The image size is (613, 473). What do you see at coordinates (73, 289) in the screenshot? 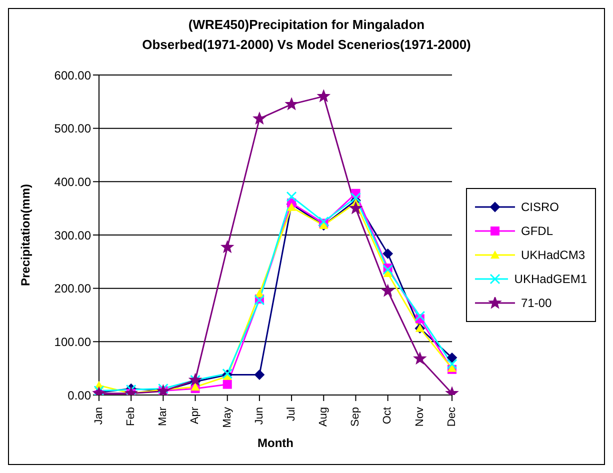
I see `y-tick-label: 200.00` at bounding box center [73, 289].